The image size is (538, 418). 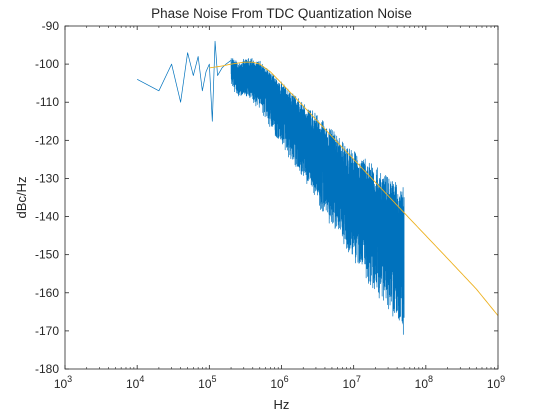 I want to click on y-tick-label: -100, so click(x=47, y=64).